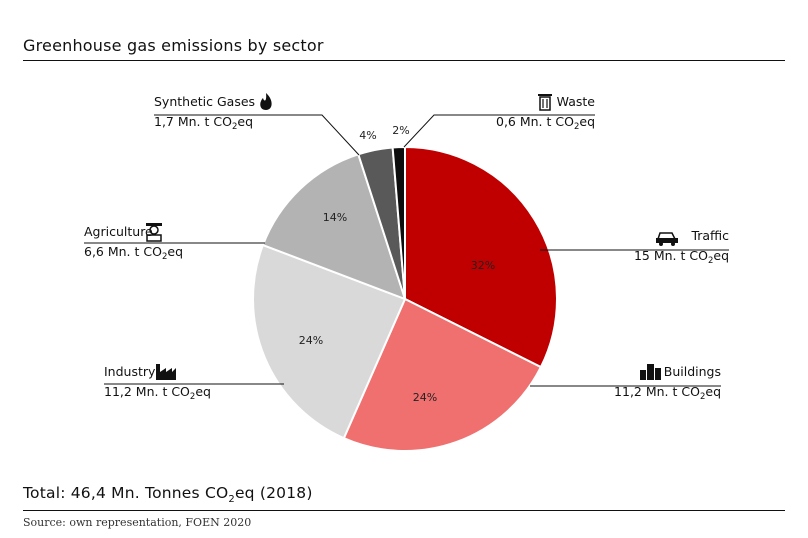  Describe the element at coordinates (650, 372) in the screenshot. I see `buildings-icon` at that location.